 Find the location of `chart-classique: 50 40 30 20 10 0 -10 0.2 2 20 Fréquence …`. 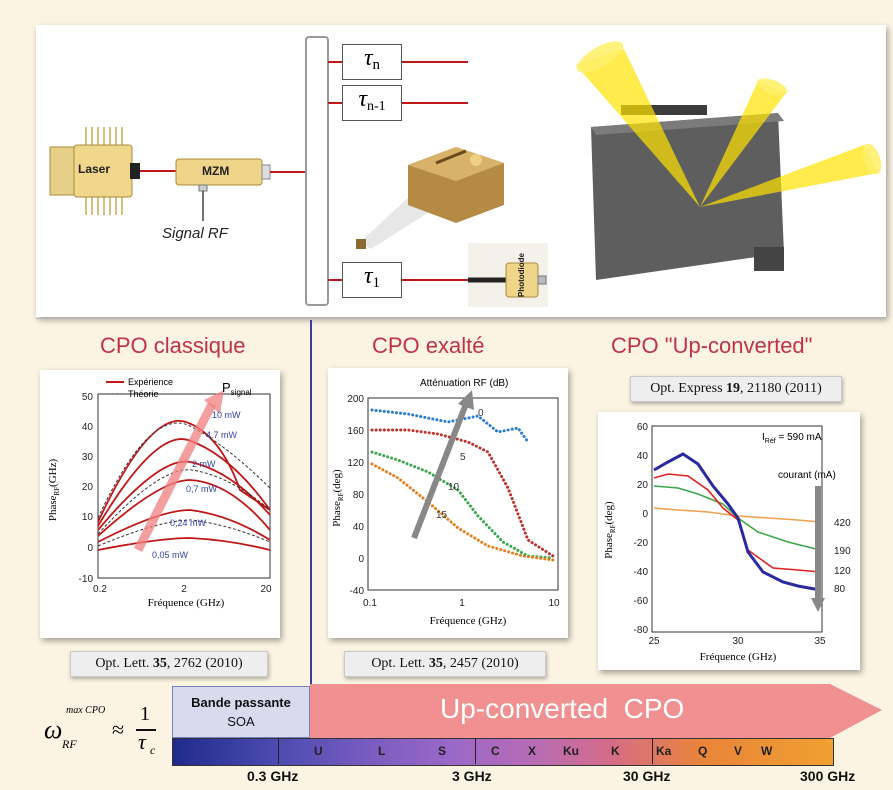

chart-classique: 50 40 30 20 10 0 -10 0.2 2 20 Fréquence … is located at coordinates (159, 493).